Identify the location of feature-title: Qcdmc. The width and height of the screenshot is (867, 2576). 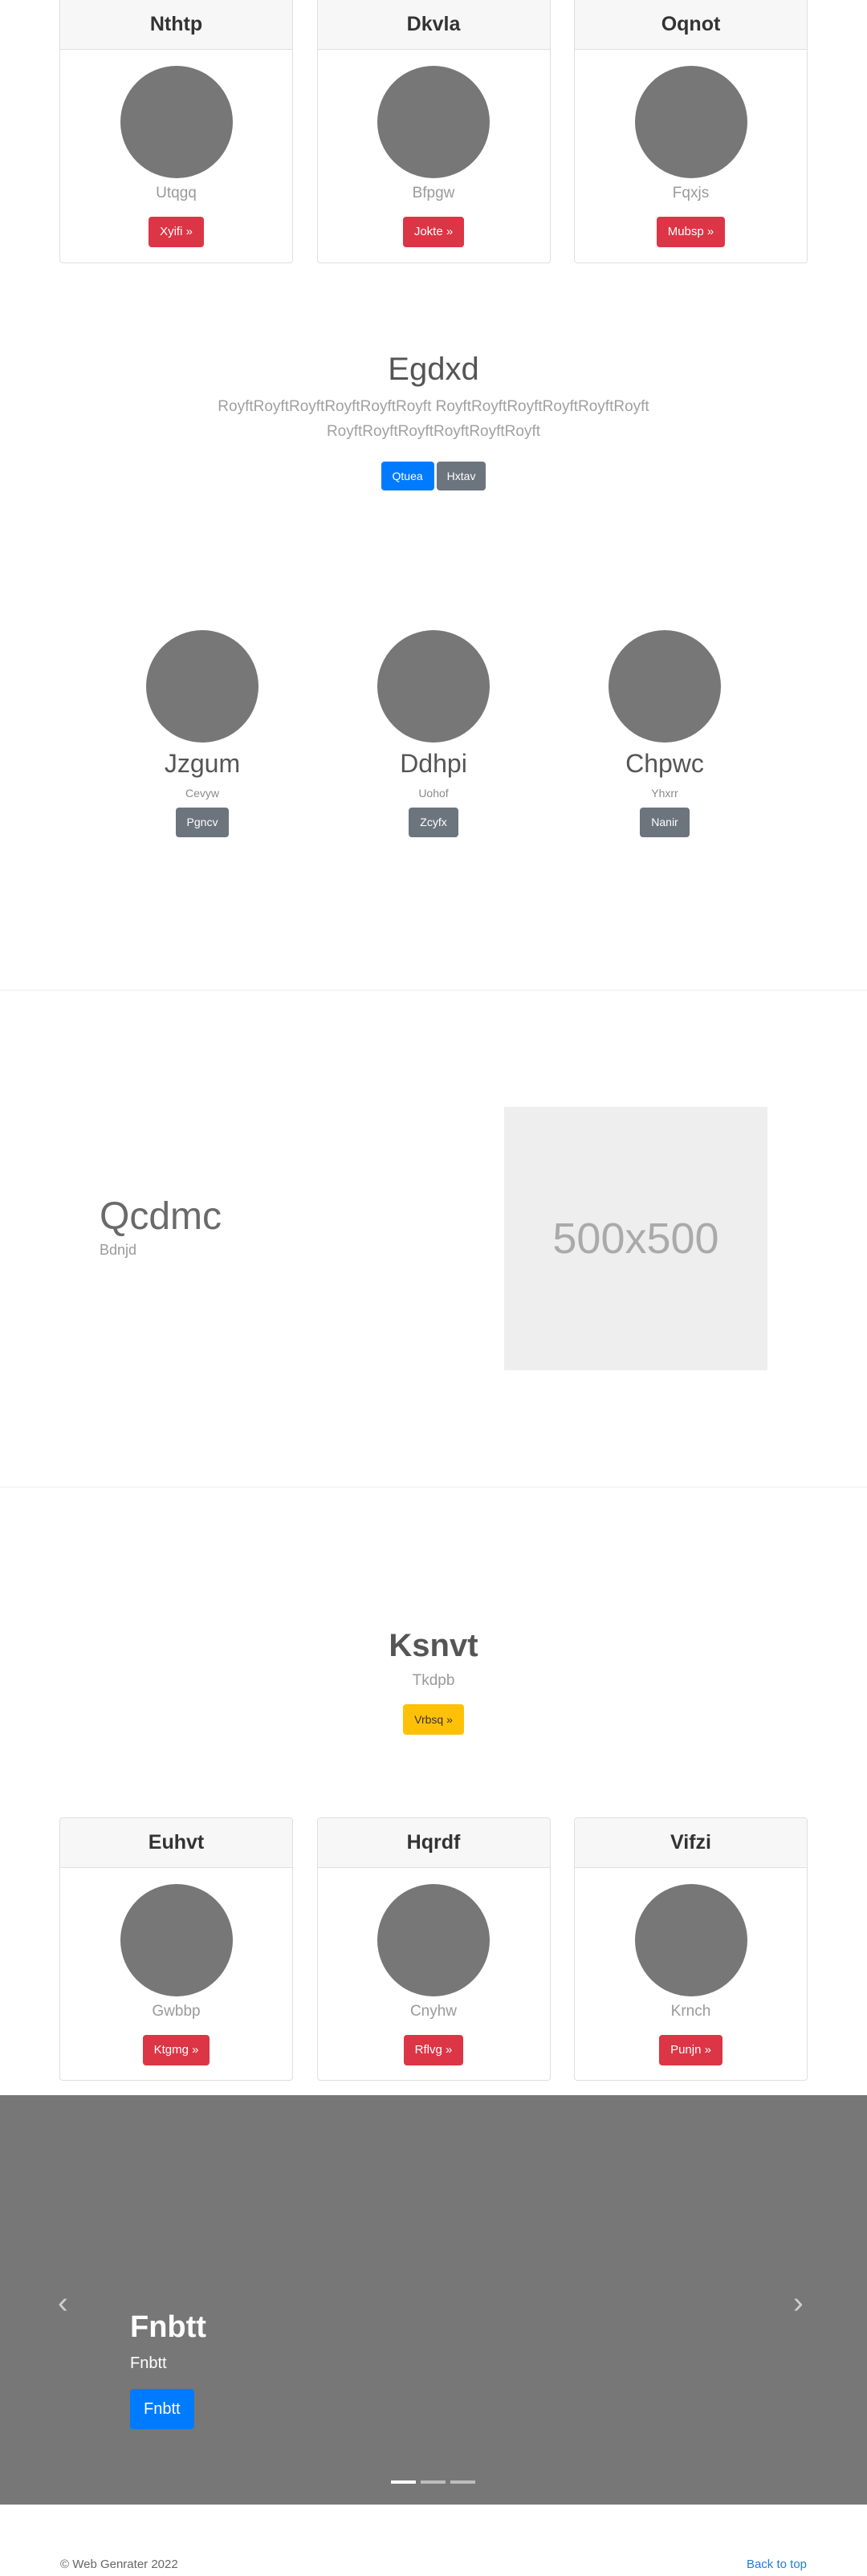
(161, 1216).